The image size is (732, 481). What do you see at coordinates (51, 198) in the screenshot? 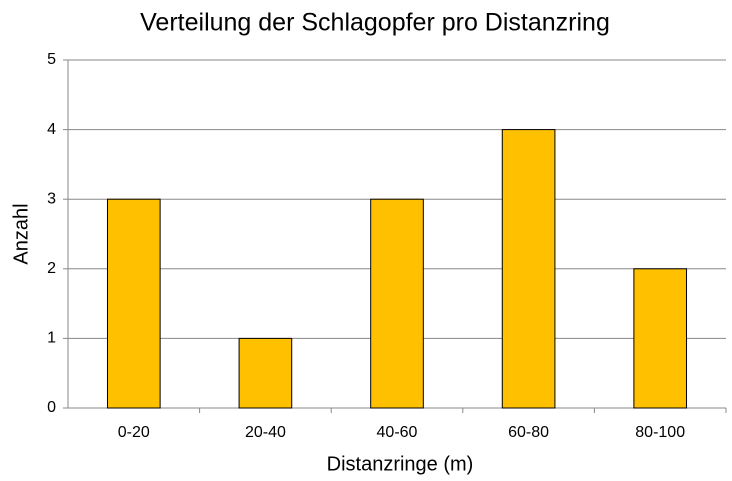
I see `y-tick-label: 3` at bounding box center [51, 198].